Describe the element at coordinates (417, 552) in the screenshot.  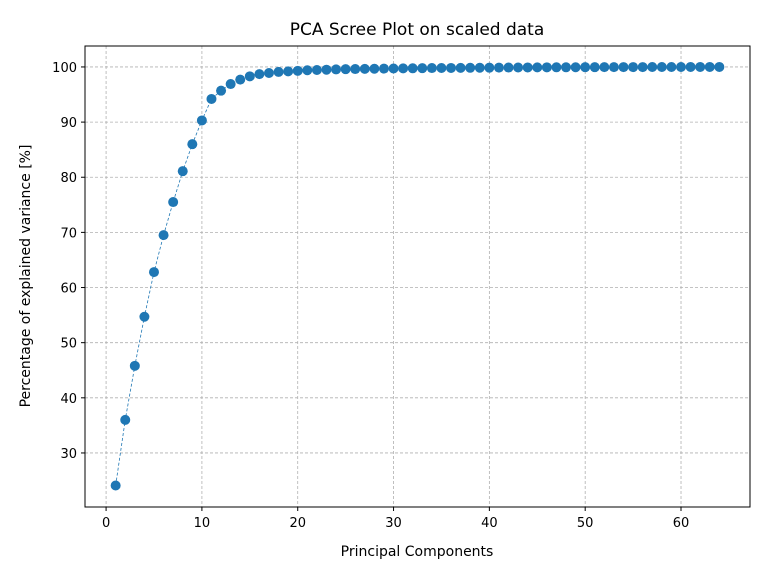
I see `x-axis-label: Principal Components` at that location.